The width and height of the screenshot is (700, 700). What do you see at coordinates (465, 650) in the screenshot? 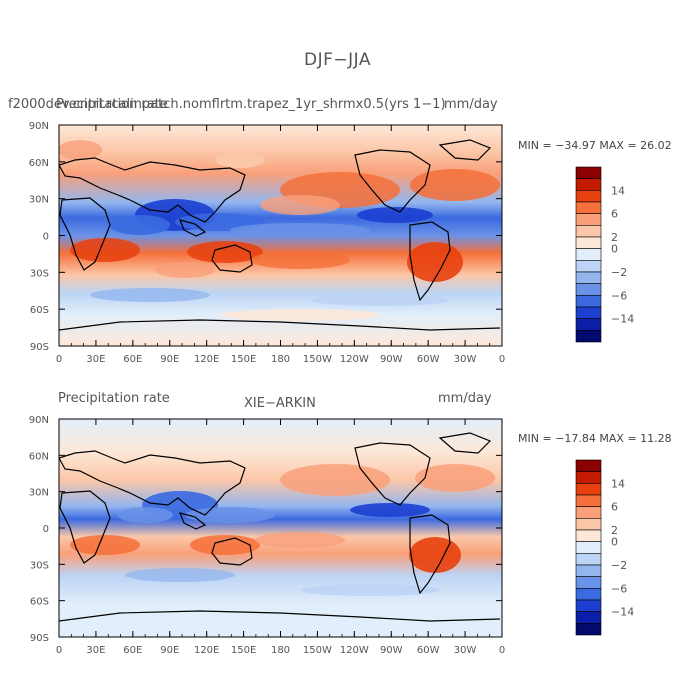
I see `bottom-lon-label: 30W` at bounding box center [465, 650].